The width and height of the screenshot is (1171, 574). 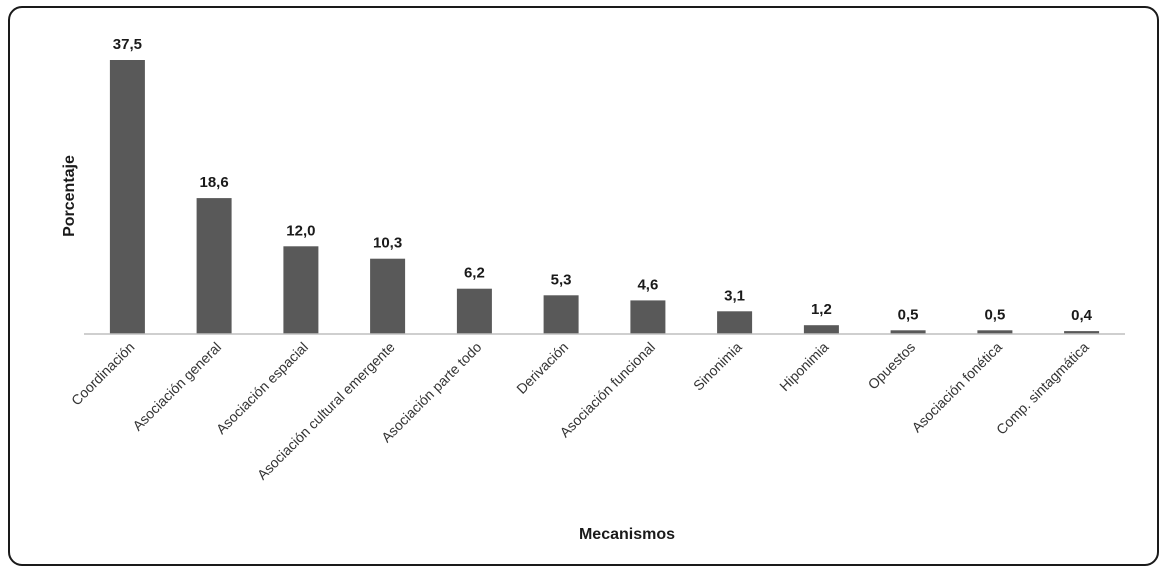 I want to click on data-label: 0,4, so click(x=1082, y=315).